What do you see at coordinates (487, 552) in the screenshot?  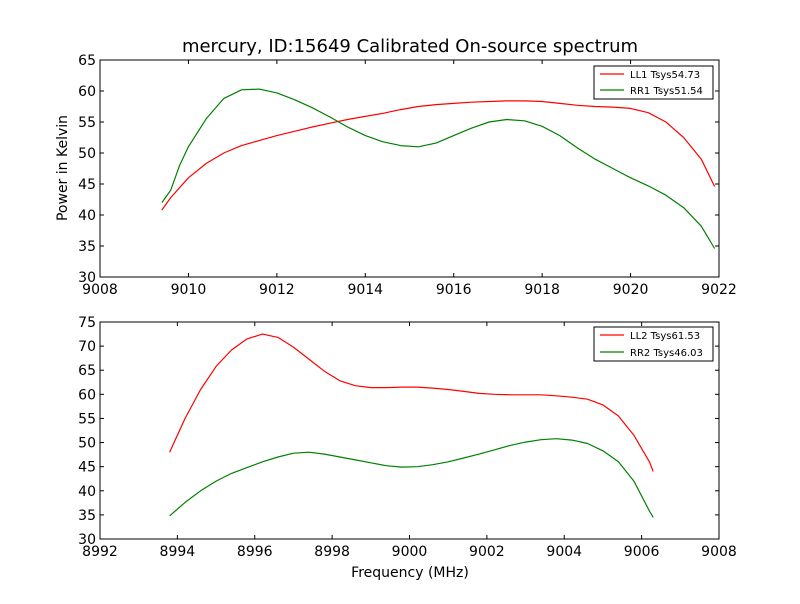 I see `bottom-x-tick-label: 9002` at bounding box center [487, 552].